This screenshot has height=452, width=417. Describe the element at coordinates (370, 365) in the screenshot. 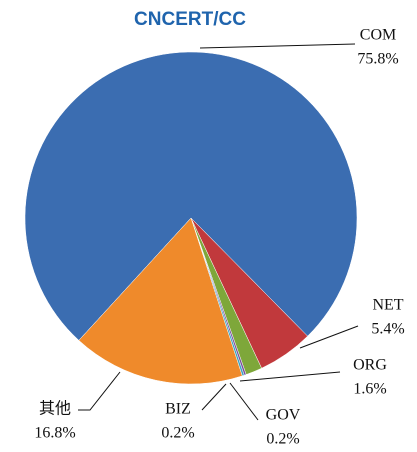

I see `category-label: ORG` at that location.